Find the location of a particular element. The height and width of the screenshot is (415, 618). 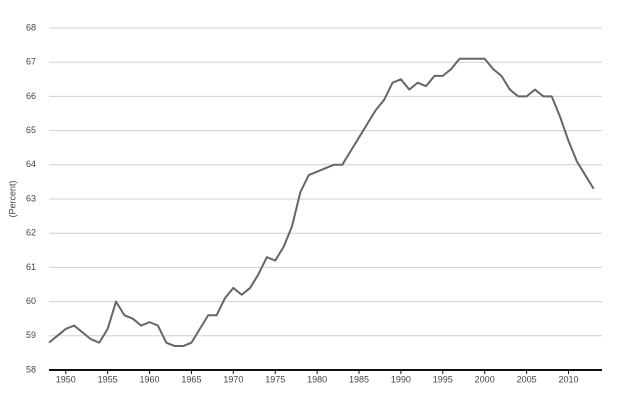

x-tick-label: 1985 is located at coordinates (359, 379).